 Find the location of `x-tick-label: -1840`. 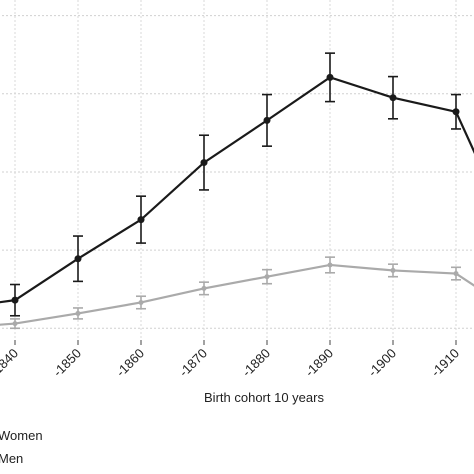

x-tick-label: -1840 is located at coordinates (10, 363).